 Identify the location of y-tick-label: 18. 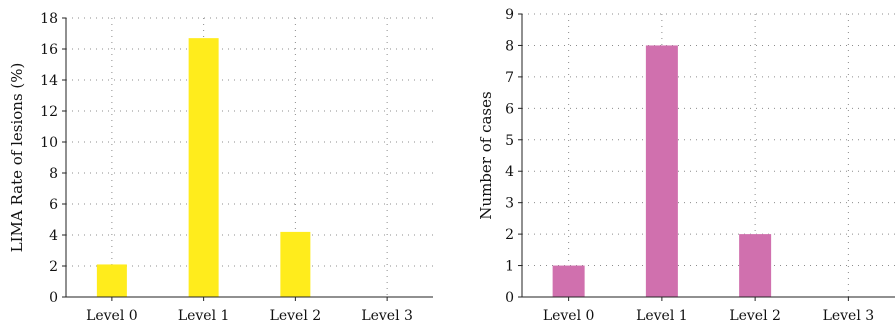
(49, 19).